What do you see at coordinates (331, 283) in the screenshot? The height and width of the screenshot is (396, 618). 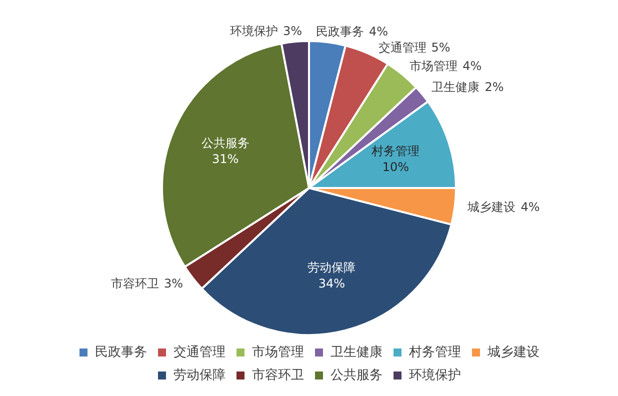 I see `data-label: 34%` at bounding box center [331, 283].